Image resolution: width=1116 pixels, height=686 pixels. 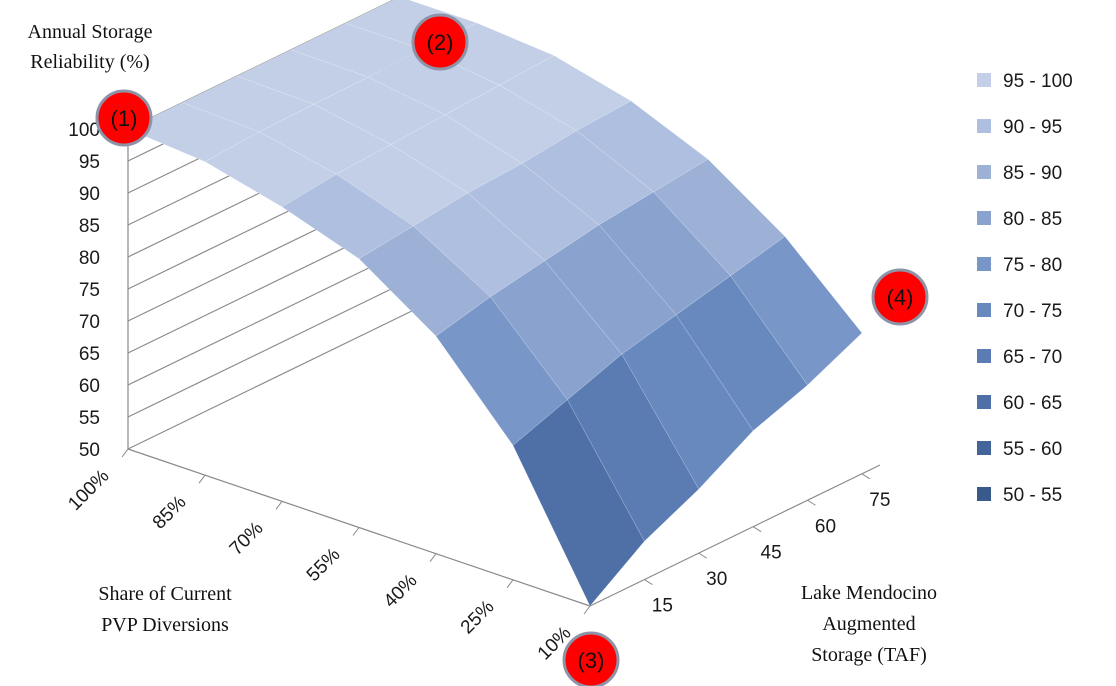 What do you see at coordinates (1032, 495) in the screenshot?
I see `legend-label-9: 50 - 55` at bounding box center [1032, 495].